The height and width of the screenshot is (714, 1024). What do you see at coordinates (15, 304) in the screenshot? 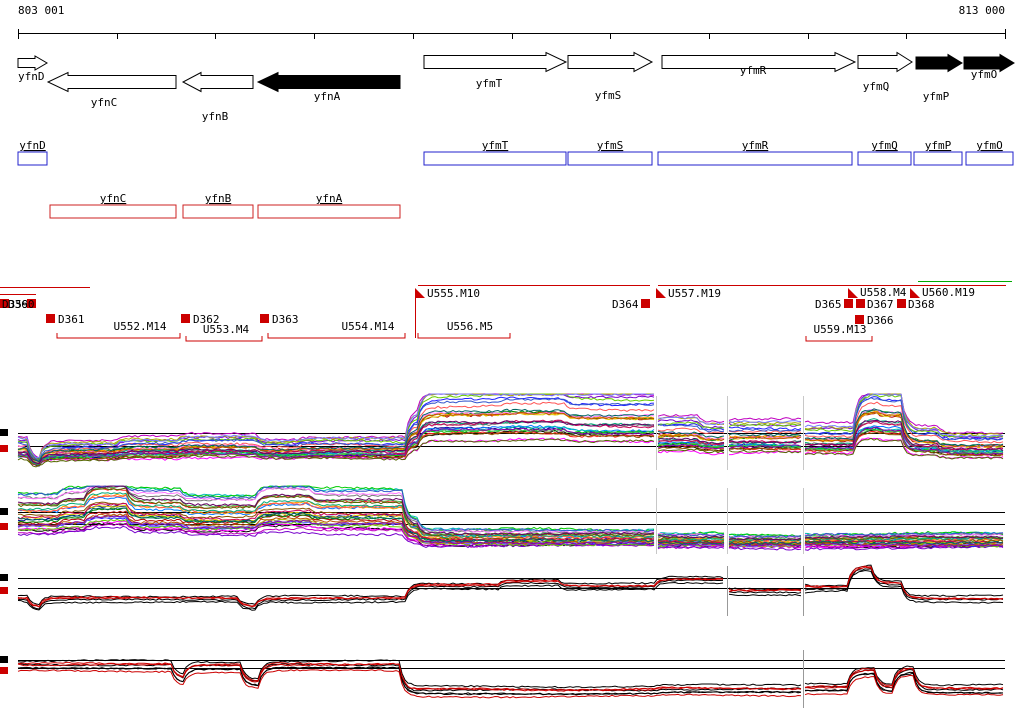
I see `probe-label-D359: D359` at bounding box center [15, 304].